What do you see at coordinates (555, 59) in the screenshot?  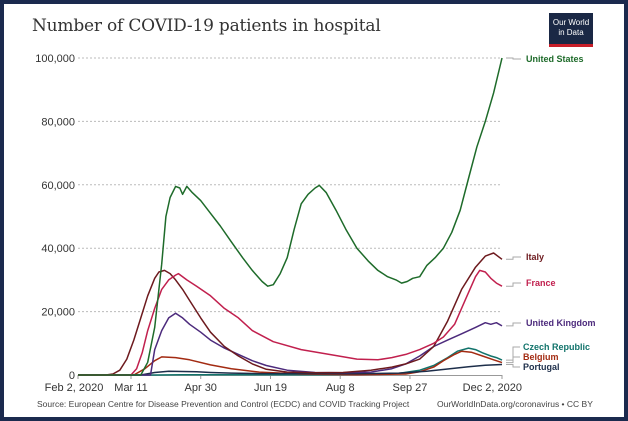 I see `legend-label: United States` at bounding box center [555, 59].